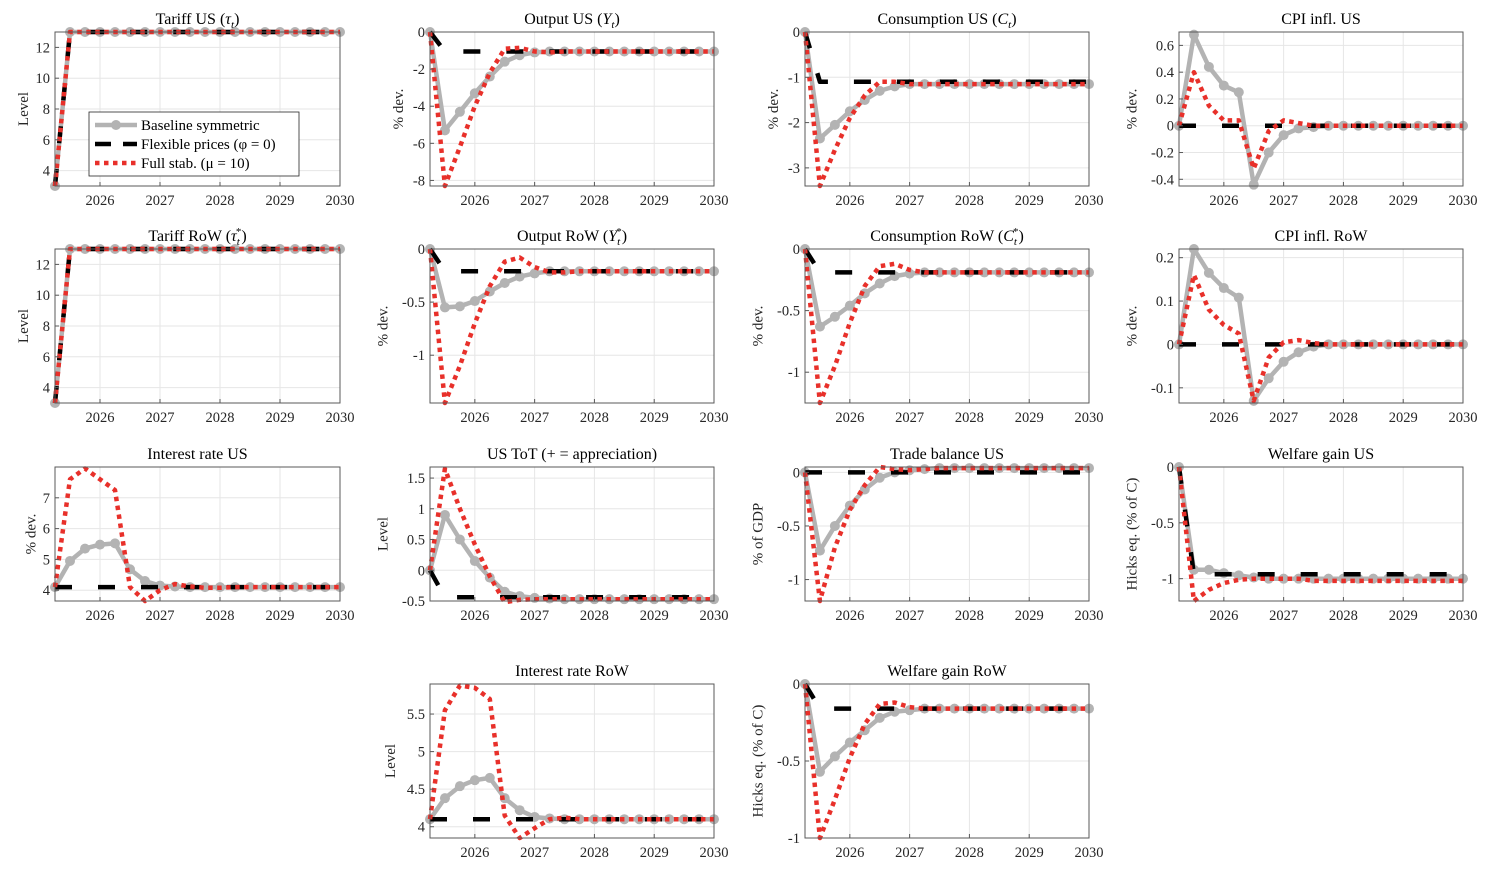 The width and height of the screenshot is (1492, 870). What do you see at coordinates (419, 107) in the screenshot?
I see `y-tick-label: -4` at bounding box center [419, 107].